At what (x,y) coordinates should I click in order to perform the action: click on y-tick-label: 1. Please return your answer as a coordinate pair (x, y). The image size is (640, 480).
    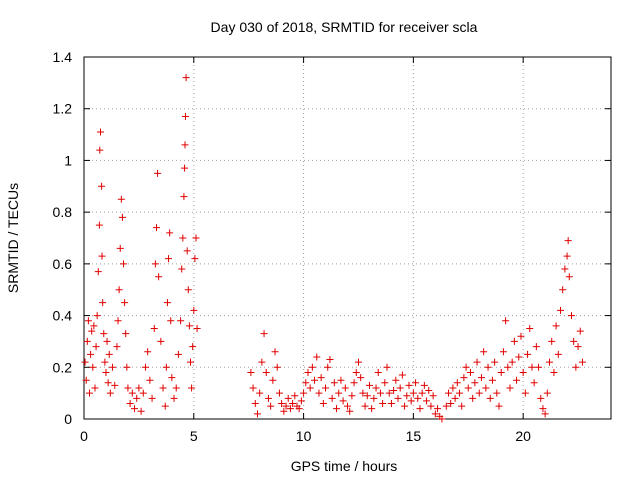
    Looking at the image, I should click on (68, 160).